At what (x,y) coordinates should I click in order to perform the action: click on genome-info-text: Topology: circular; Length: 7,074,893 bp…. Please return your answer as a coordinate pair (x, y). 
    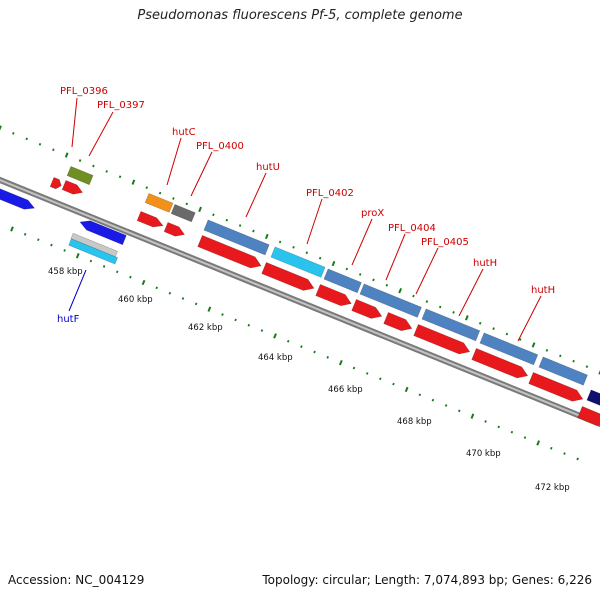
    Looking at the image, I should click on (427, 580).